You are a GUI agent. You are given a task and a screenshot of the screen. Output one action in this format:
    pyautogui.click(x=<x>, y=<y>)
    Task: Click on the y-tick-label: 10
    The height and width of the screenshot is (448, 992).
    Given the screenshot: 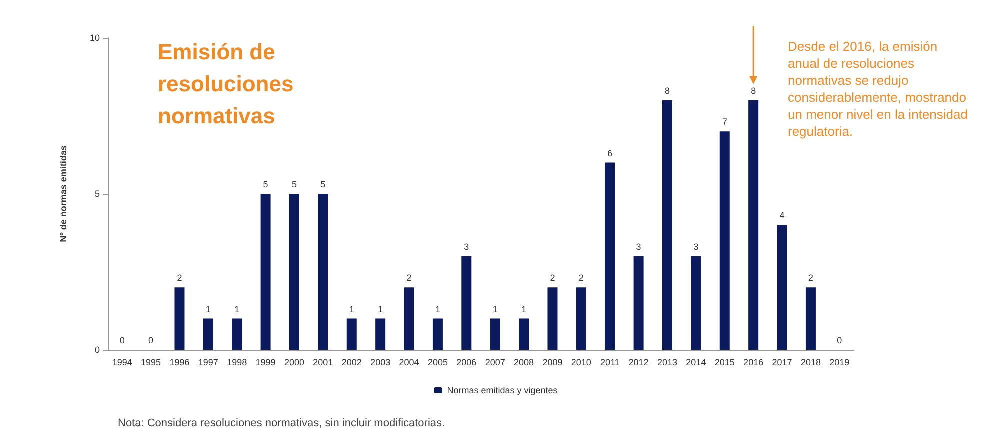 What is the action you would take?
    pyautogui.click(x=95, y=38)
    